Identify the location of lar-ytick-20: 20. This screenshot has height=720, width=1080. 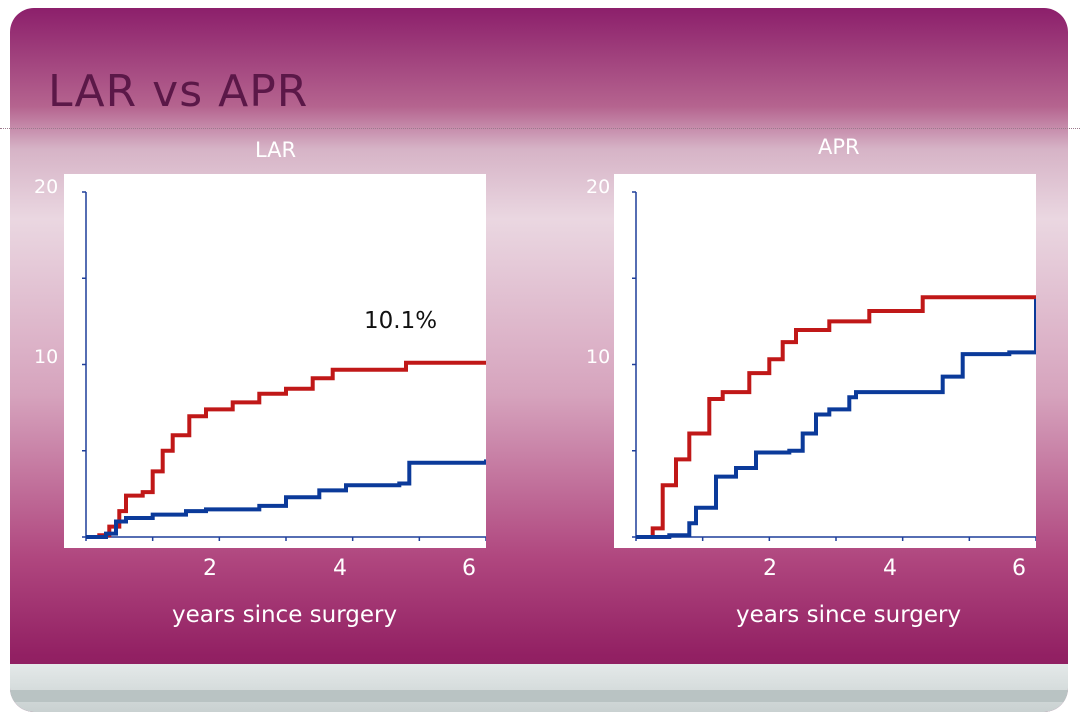
(46, 187).